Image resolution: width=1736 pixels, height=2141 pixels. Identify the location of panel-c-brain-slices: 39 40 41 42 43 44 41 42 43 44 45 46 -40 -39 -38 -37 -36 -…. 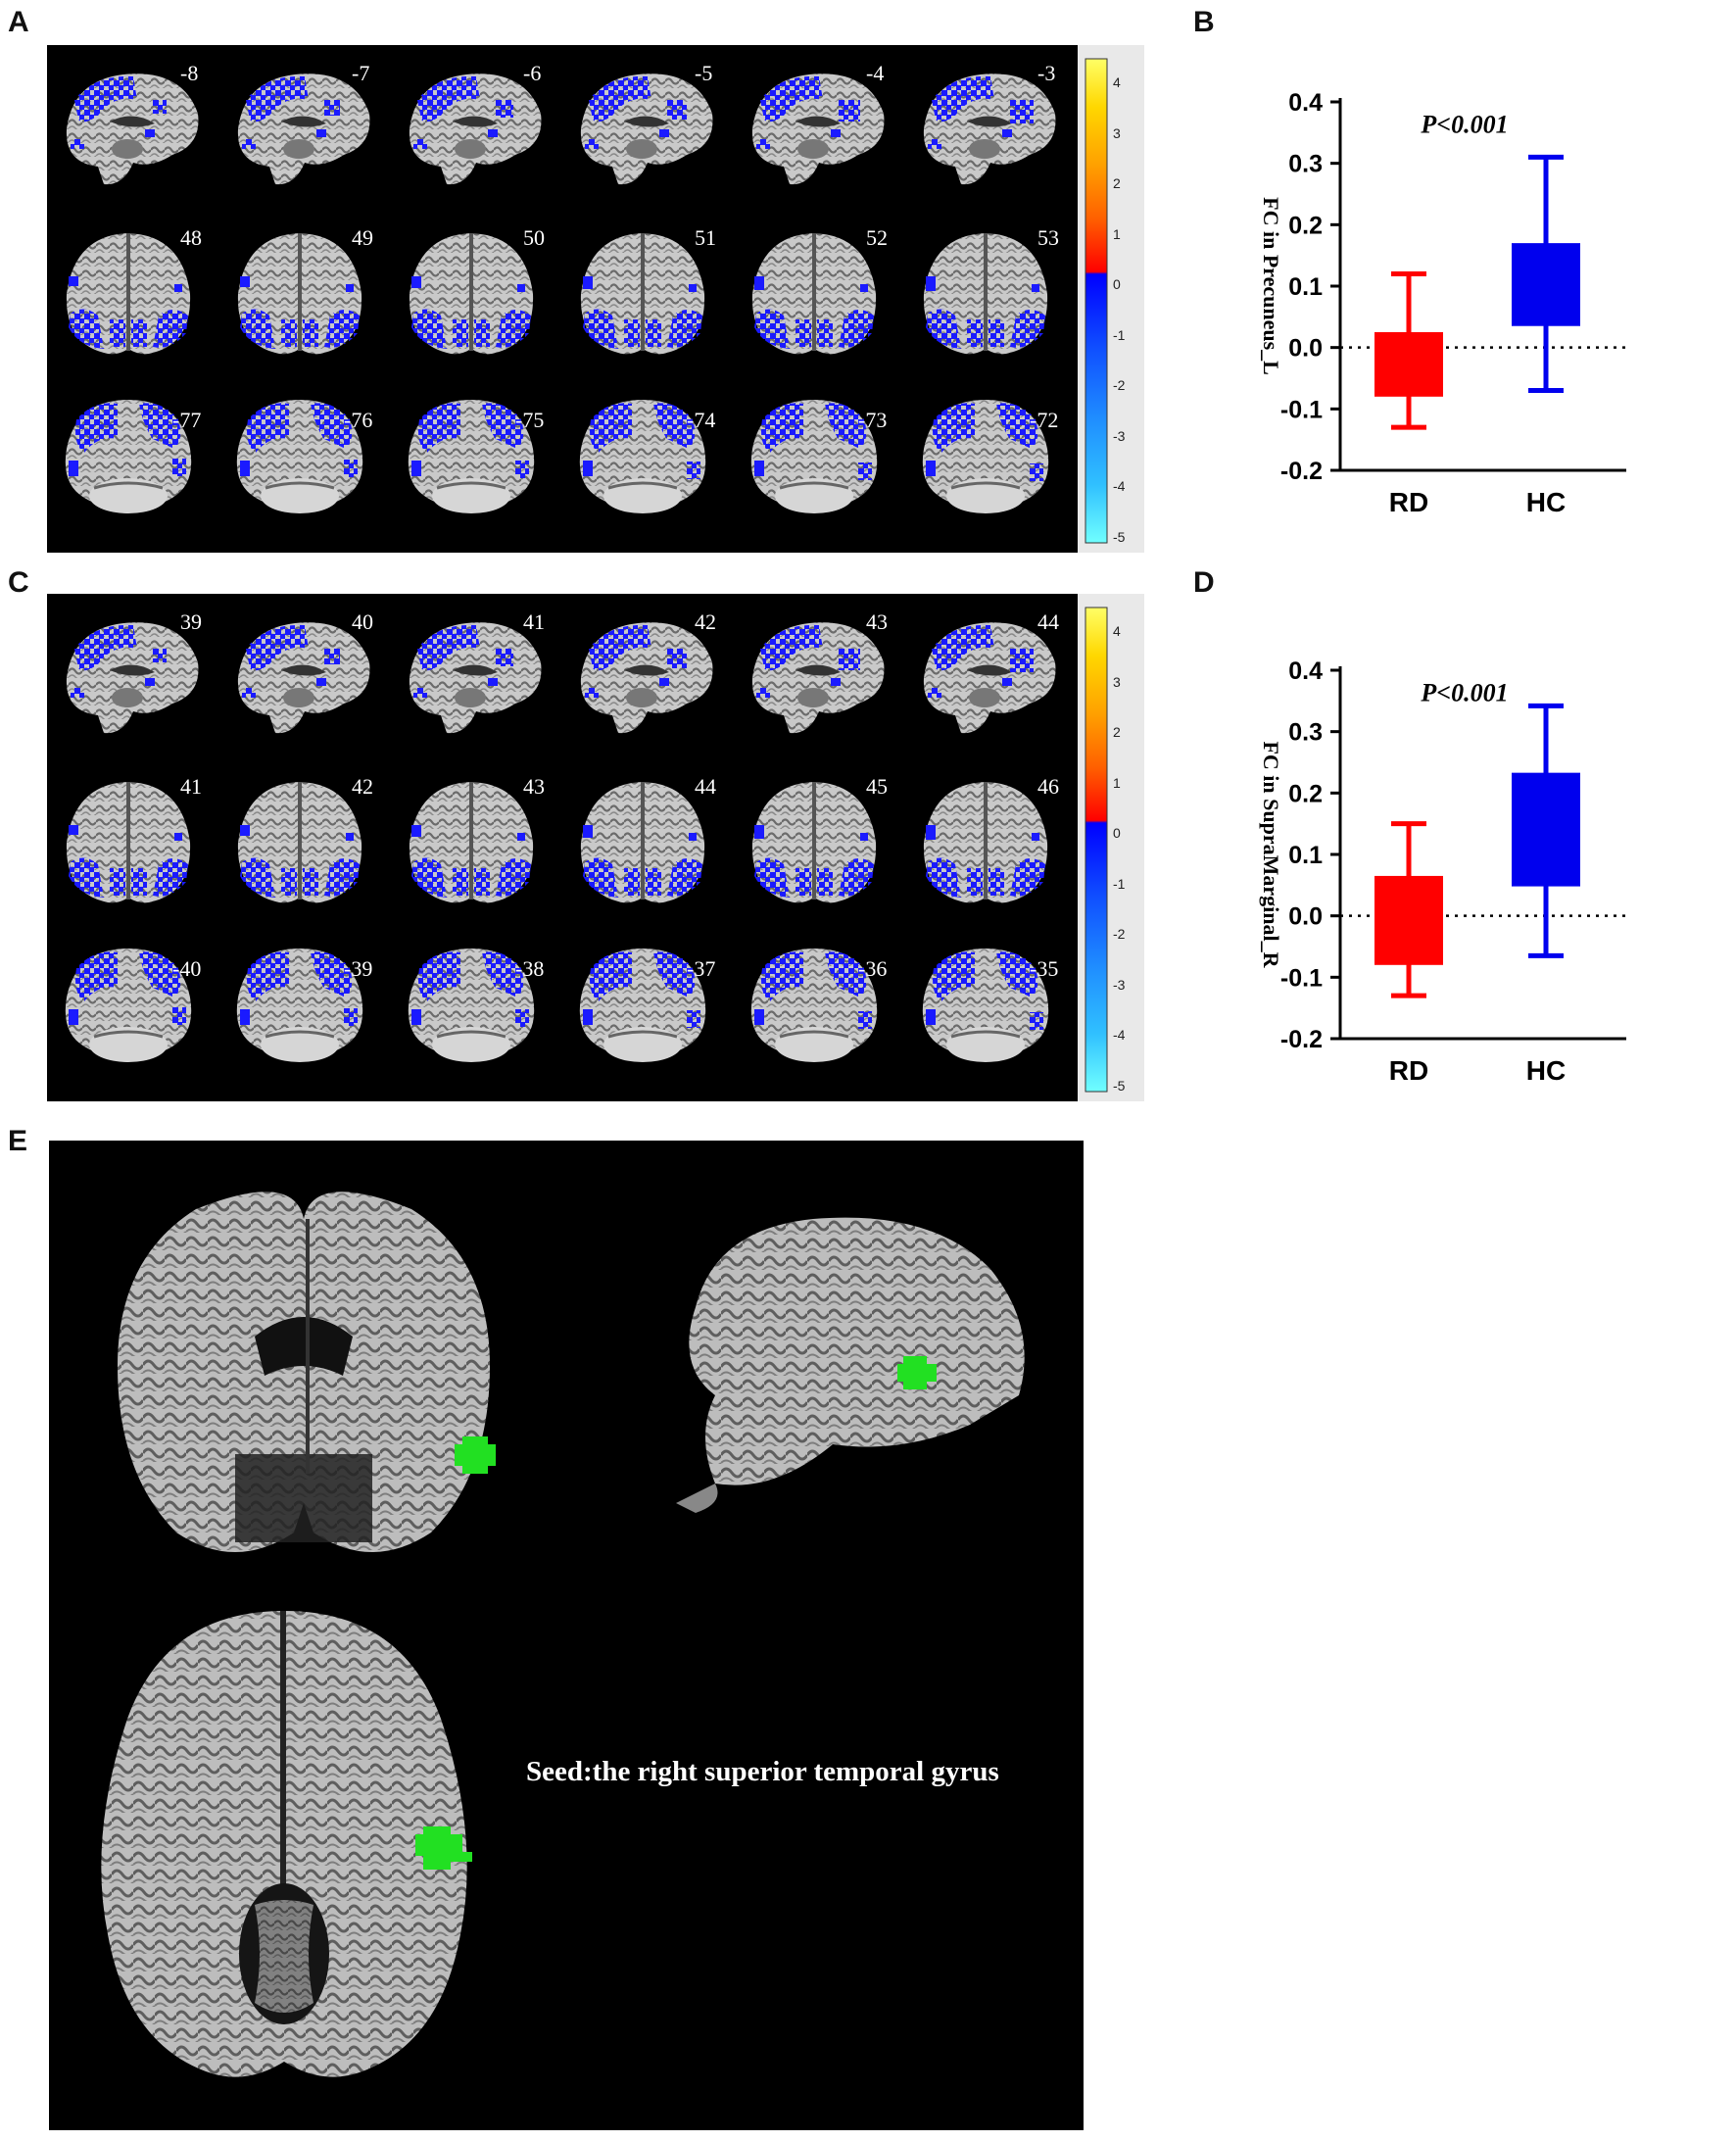
(562, 847).